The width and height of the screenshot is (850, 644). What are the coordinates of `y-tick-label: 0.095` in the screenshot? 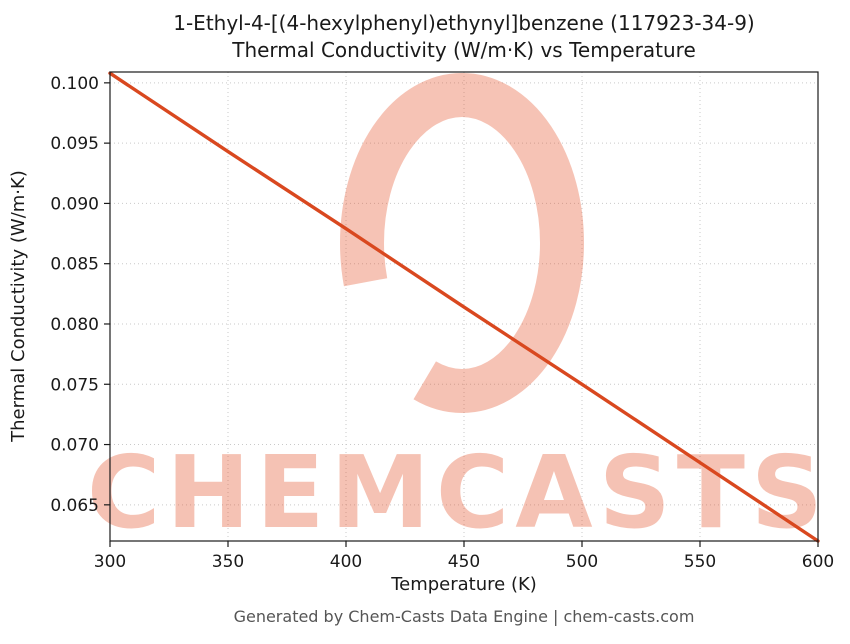 It's located at (74, 144).